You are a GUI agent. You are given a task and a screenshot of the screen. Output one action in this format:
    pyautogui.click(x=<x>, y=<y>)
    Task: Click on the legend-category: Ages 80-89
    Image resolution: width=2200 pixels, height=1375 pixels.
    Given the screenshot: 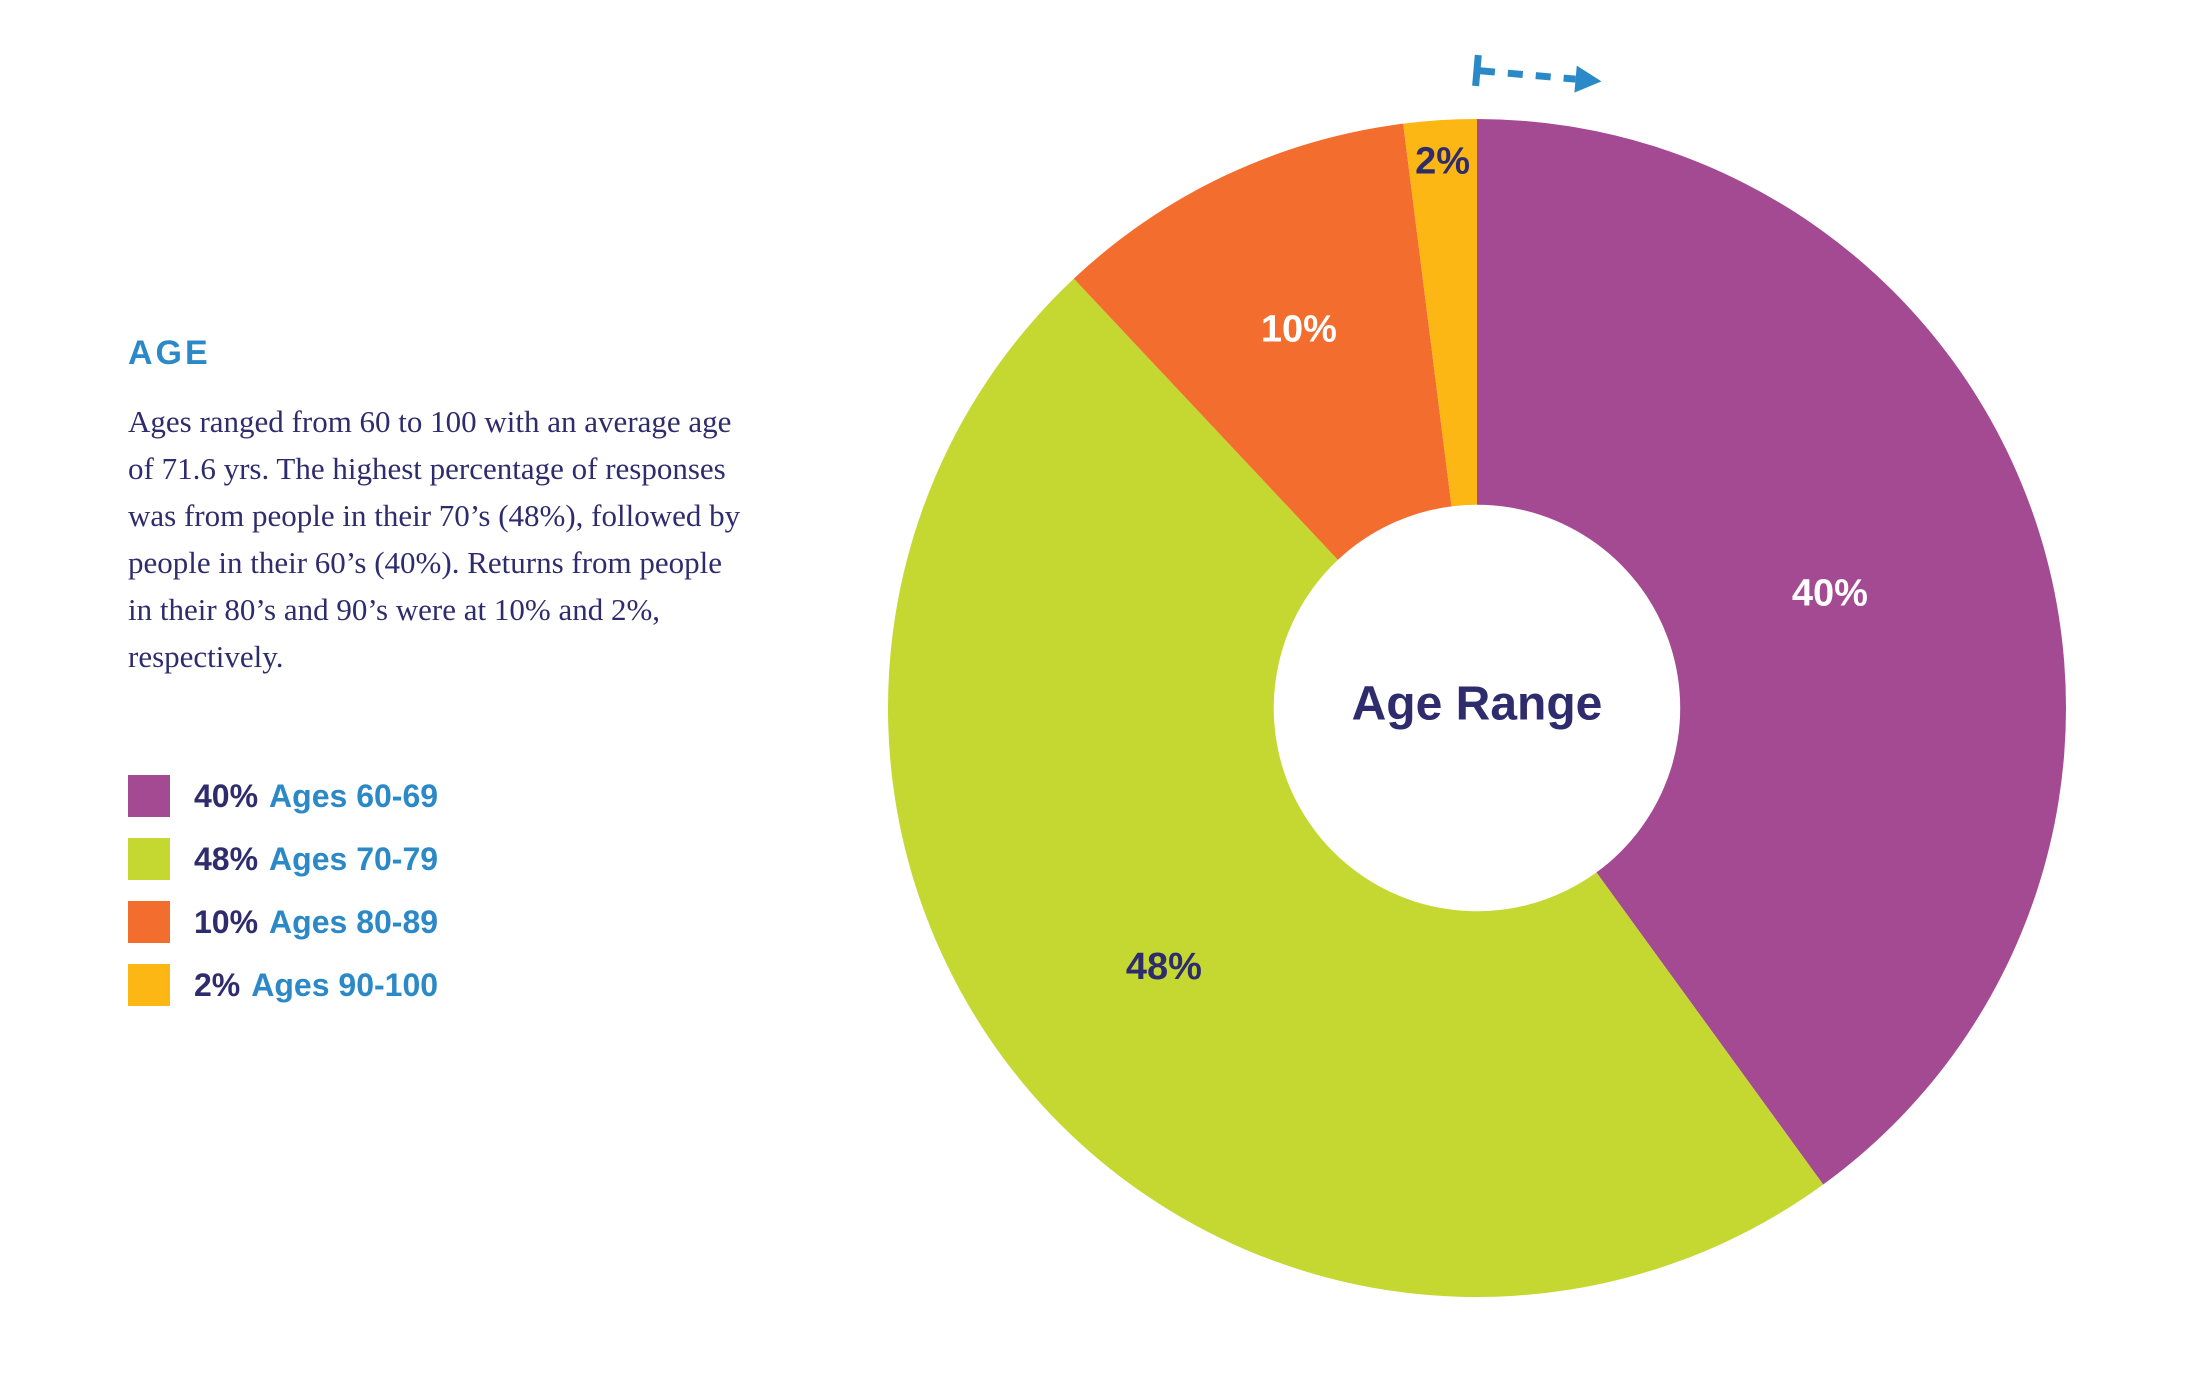 What is the action you would take?
    pyautogui.click(x=354, y=921)
    